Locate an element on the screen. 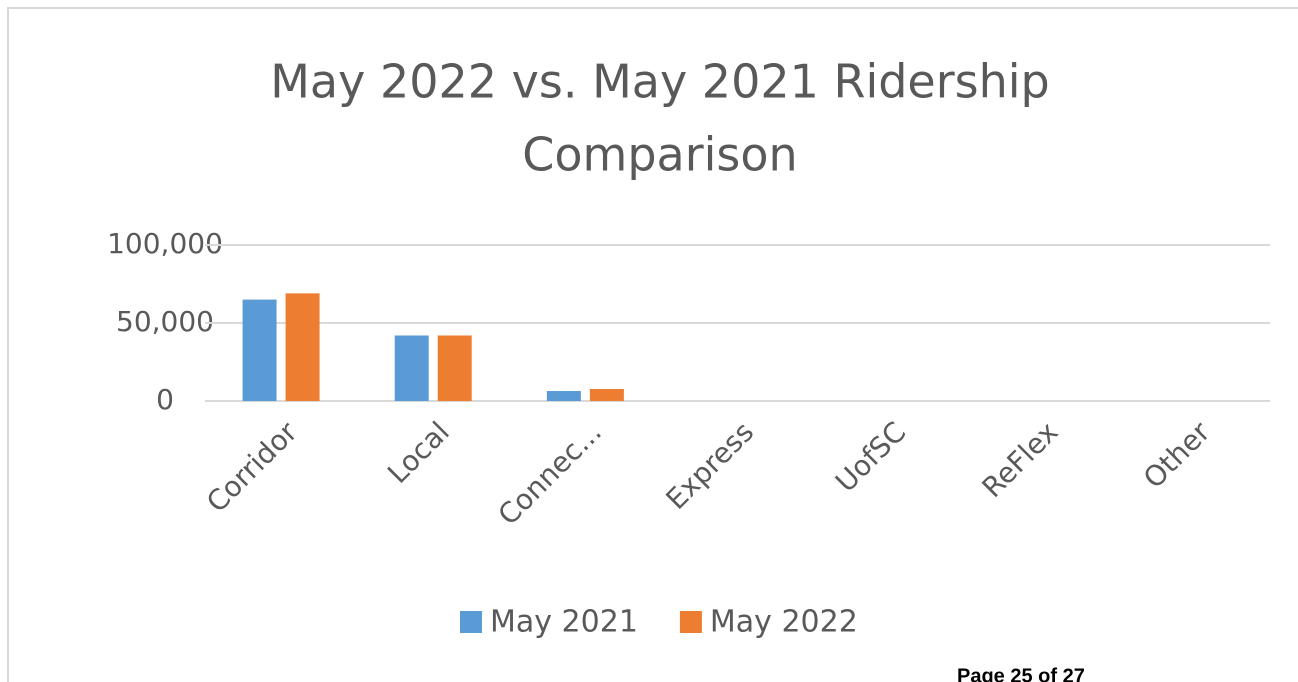 This screenshot has width=1298, height=682. y-tick-label: 0 is located at coordinates (165, 399).